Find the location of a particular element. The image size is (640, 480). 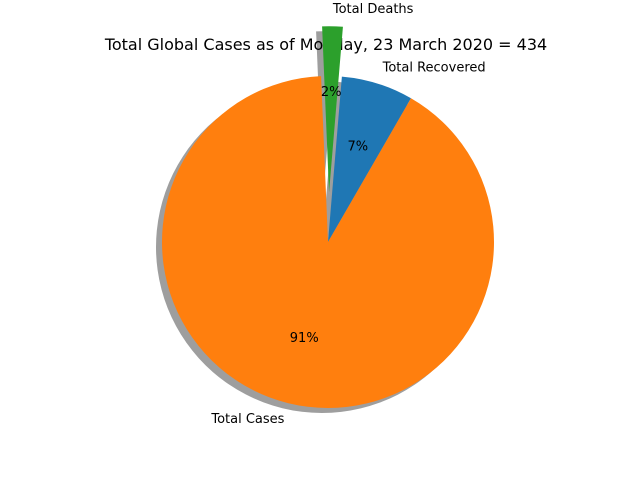

slice-label-total-recovered: Total Recovered is located at coordinates (434, 67).